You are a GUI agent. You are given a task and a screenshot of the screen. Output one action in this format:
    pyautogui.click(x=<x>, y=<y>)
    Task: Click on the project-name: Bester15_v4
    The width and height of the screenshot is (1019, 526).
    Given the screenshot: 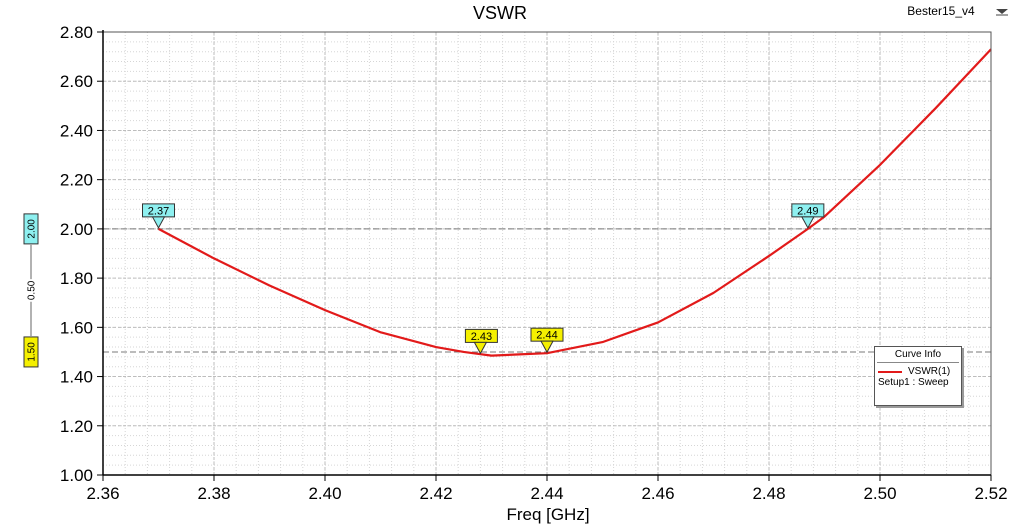 What is the action you would take?
    pyautogui.click(x=941, y=11)
    